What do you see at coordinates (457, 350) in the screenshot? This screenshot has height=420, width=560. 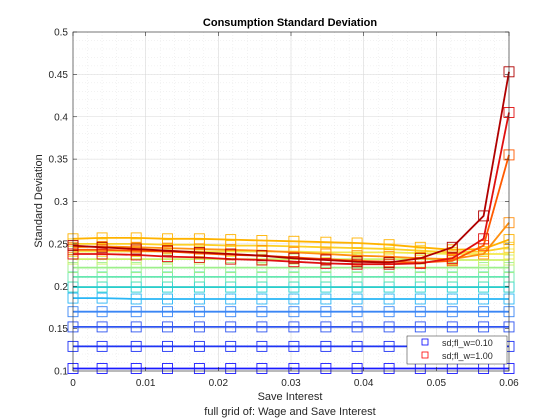 I see `legend: sd;fl_w=0.10 sd;fl_w=1.00` at bounding box center [457, 350].